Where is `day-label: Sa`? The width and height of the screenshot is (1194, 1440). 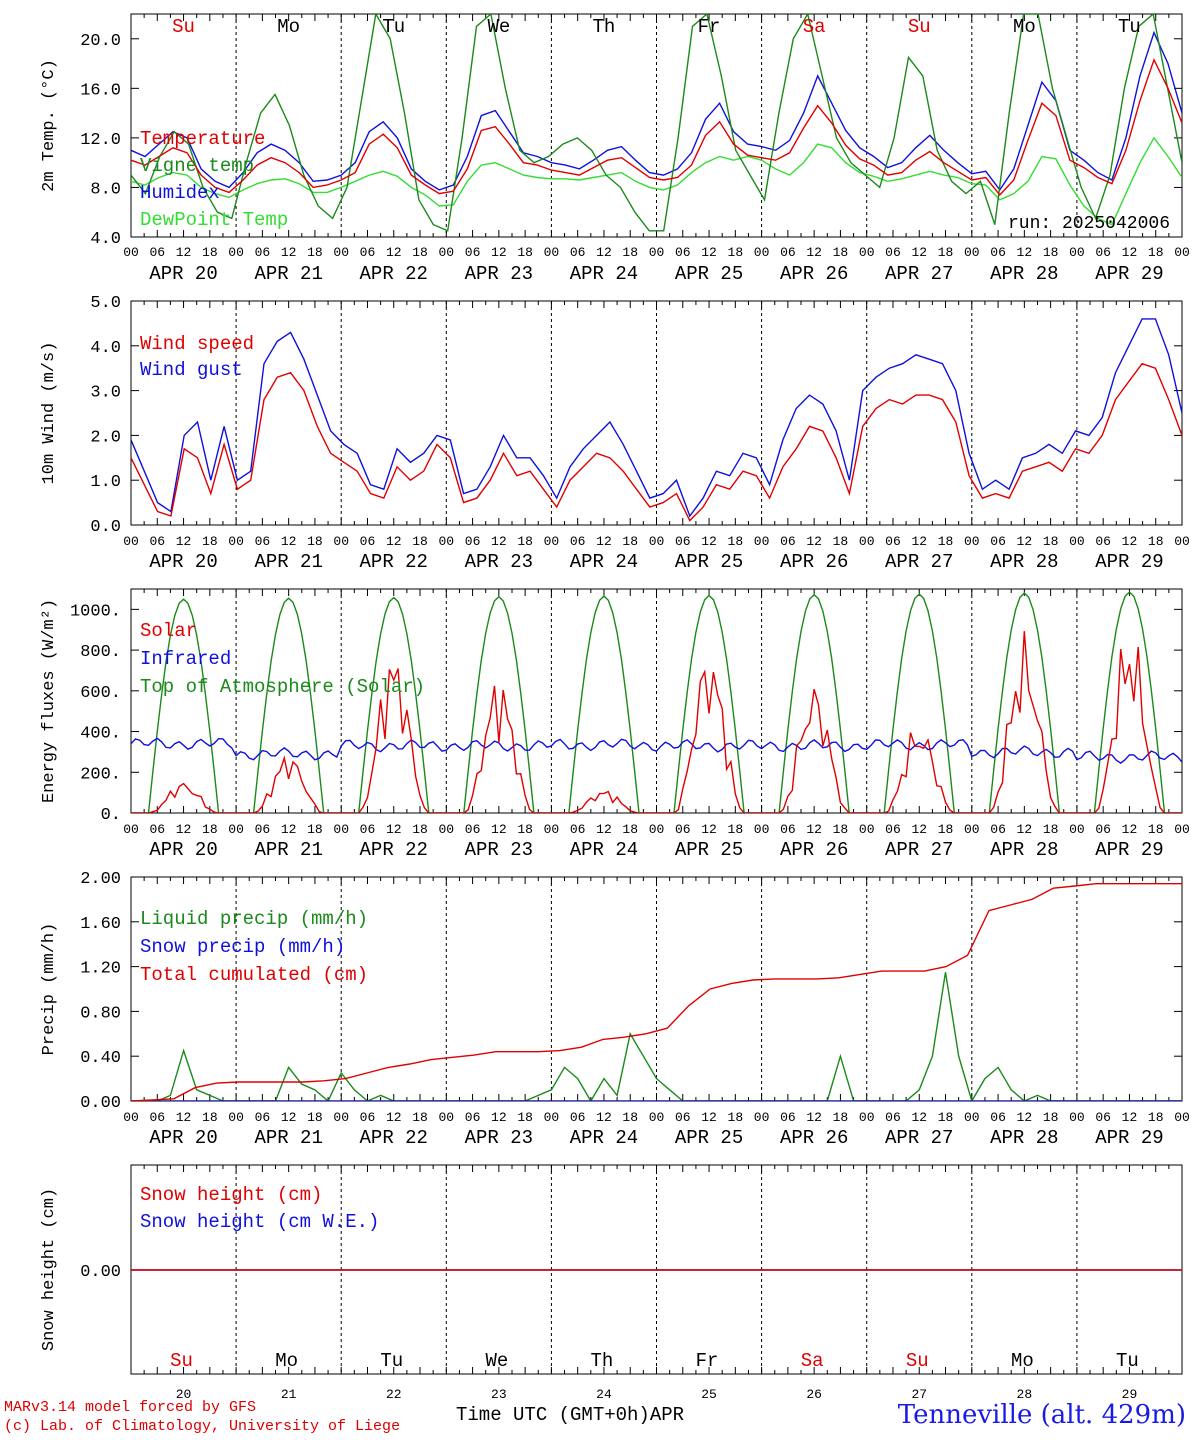
day-label: Sa is located at coordinates (812, 1361).